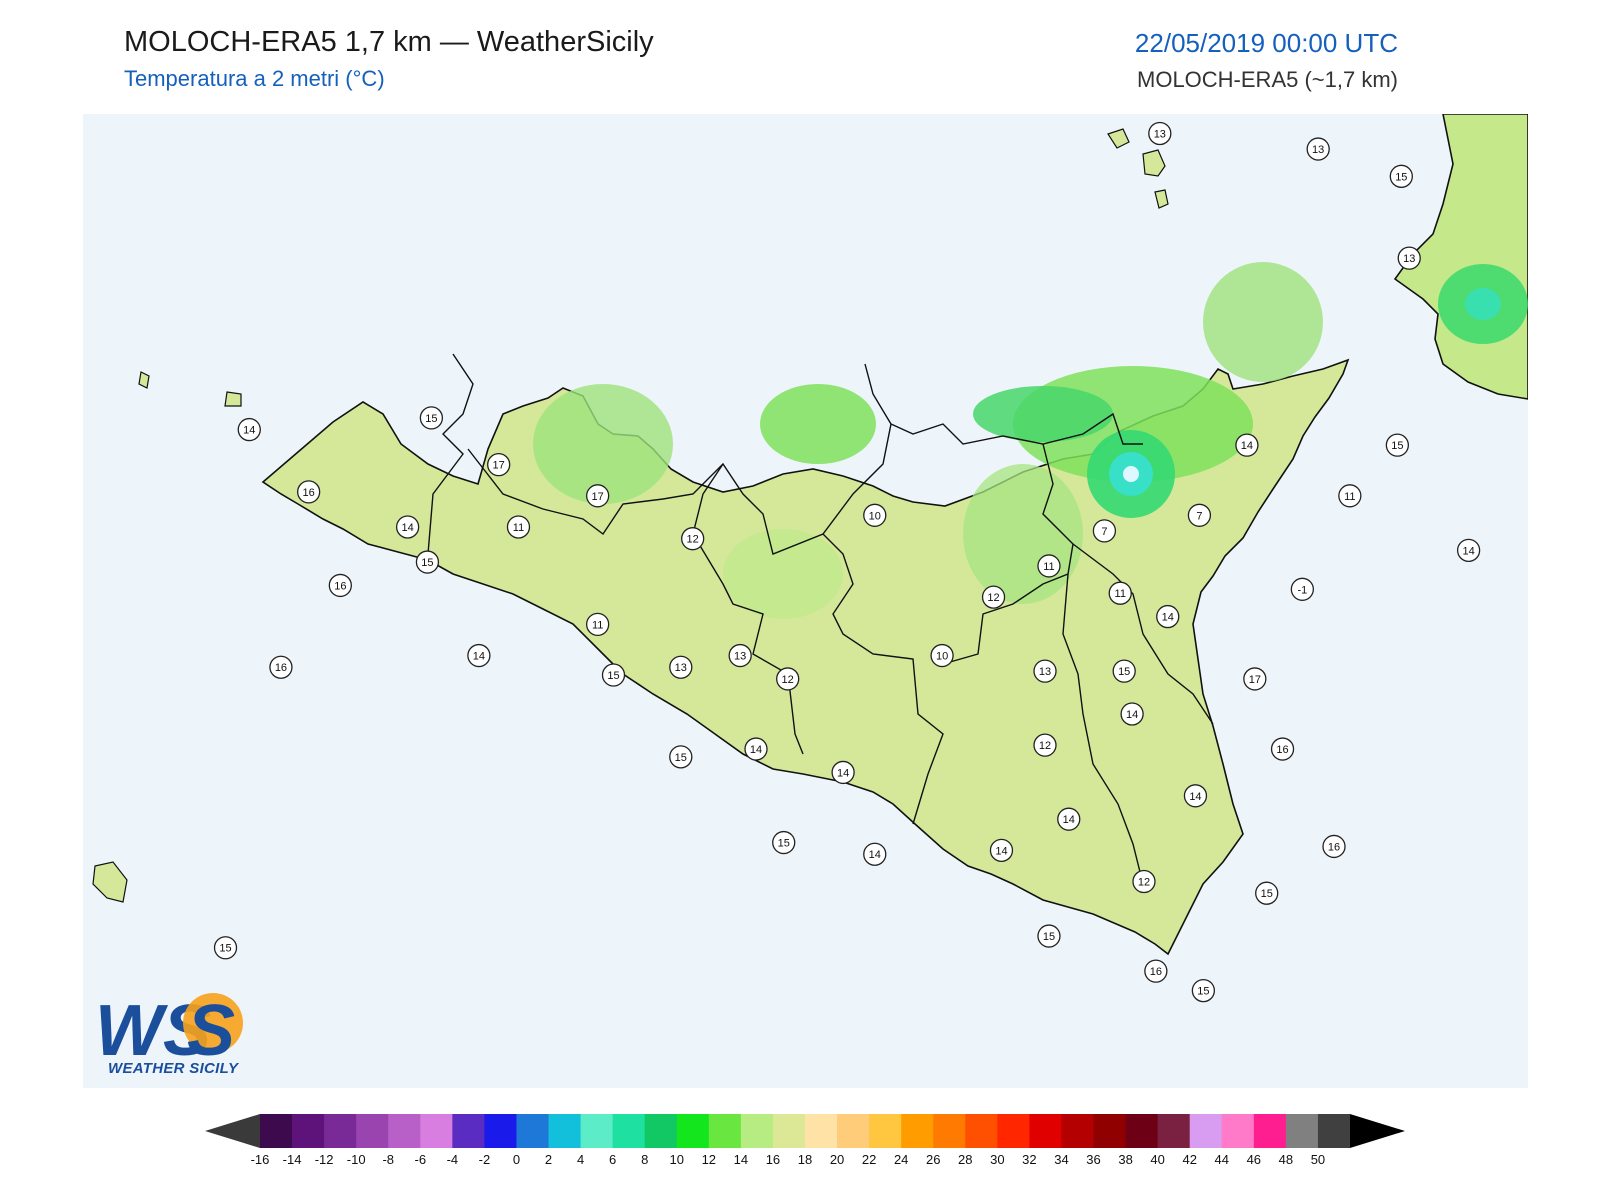 The image size is (1600, 1200). What do you see at coordinates (453, 1159) in the screenshot?
I see `colorbar-tick: -4` at bounding box center [453, 1159].